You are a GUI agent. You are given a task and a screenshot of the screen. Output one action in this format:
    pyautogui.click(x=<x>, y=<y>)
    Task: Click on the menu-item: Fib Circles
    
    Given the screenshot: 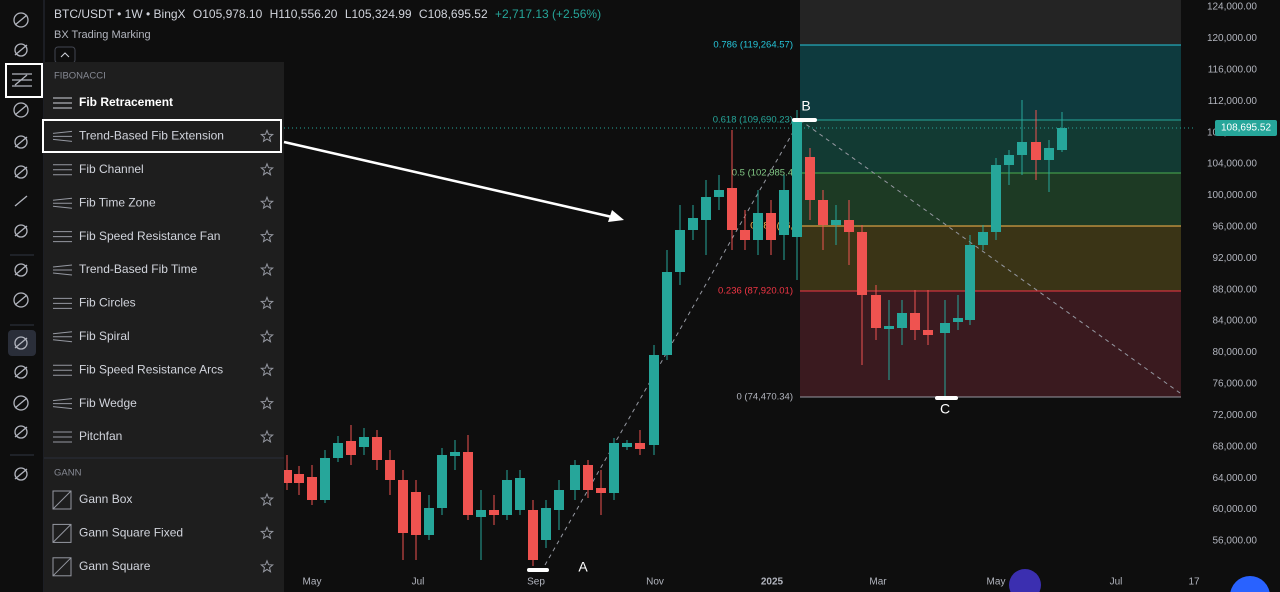 What is the action you would take?
    pyautogui.click(x=107, y=303)
    